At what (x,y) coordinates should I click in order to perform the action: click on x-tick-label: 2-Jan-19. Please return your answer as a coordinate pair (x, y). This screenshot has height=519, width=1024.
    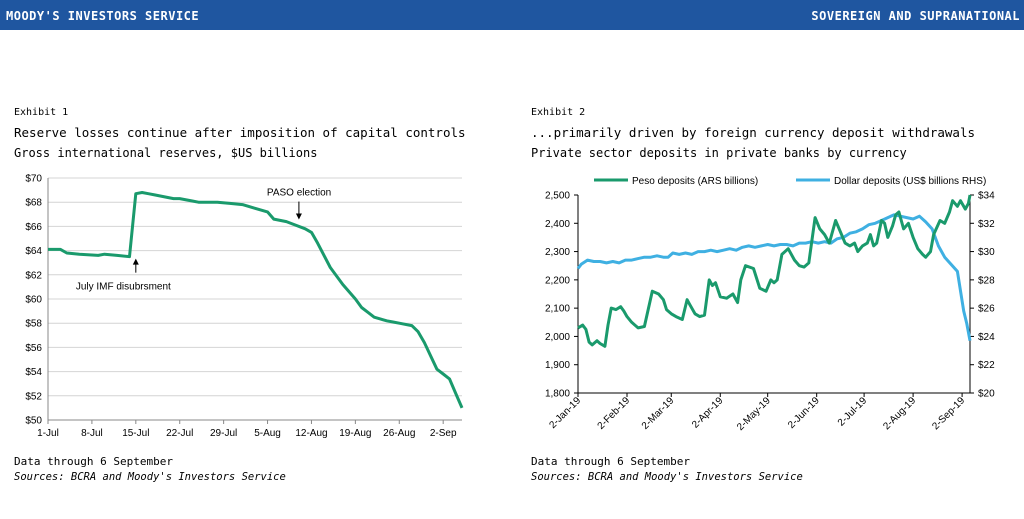
    Looking at the image, I should click on (565, 413).